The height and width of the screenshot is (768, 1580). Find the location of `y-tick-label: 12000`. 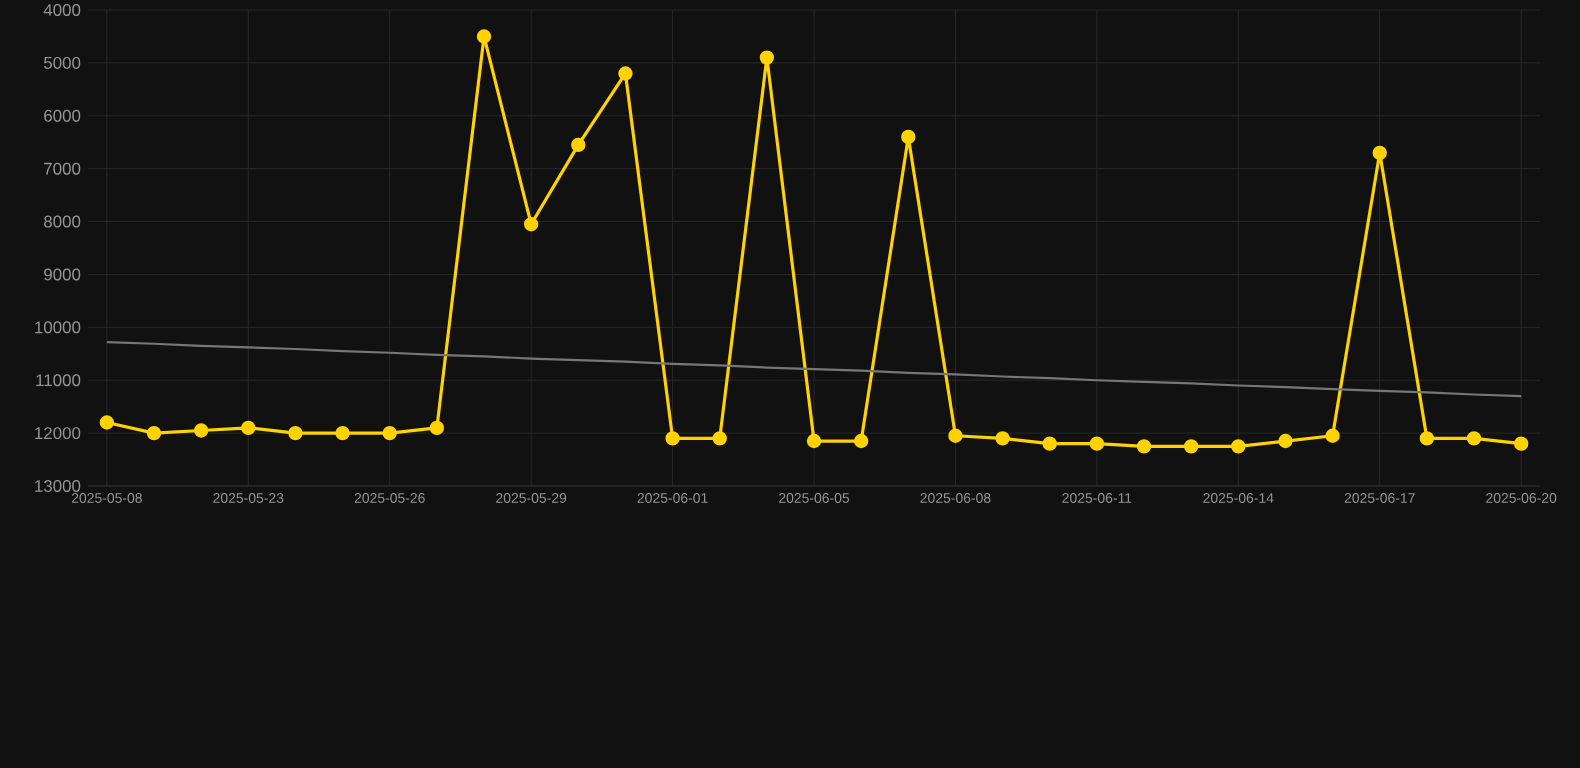

y-tick-label: 12000 is located at coordinates (58, 433).